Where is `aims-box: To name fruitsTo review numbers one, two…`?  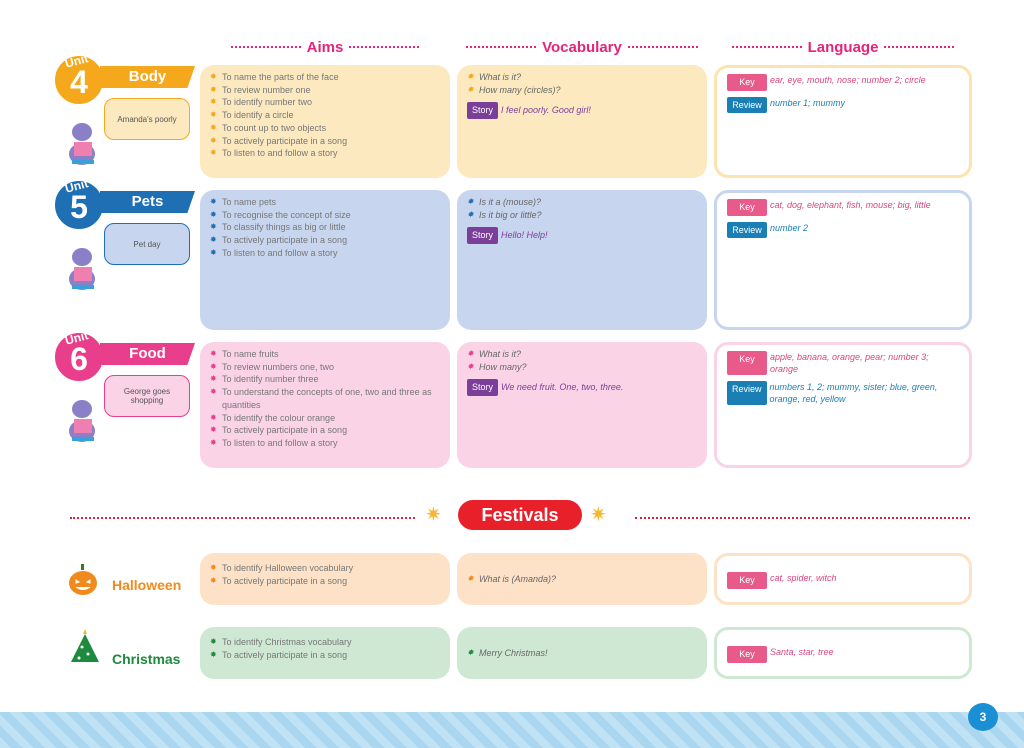
aims-box: To name fruitsTo review numbers one, two… is located at coordinates (325, 405).